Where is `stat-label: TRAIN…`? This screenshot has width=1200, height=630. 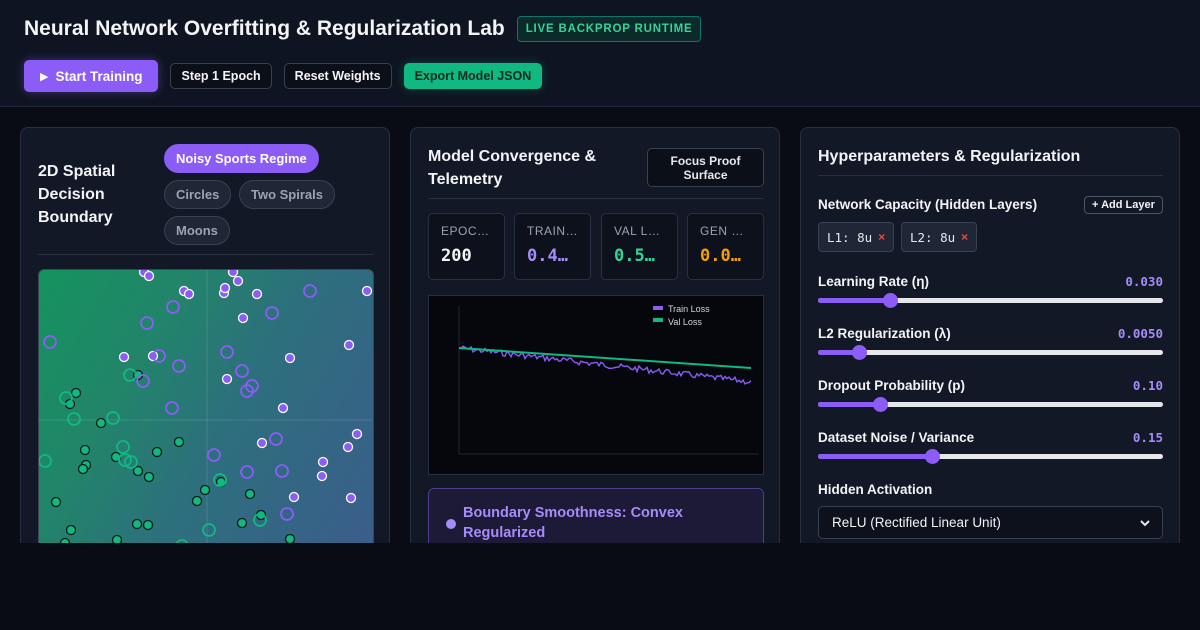
stat-label: TRAIN… is located at coordinates (552, 231).